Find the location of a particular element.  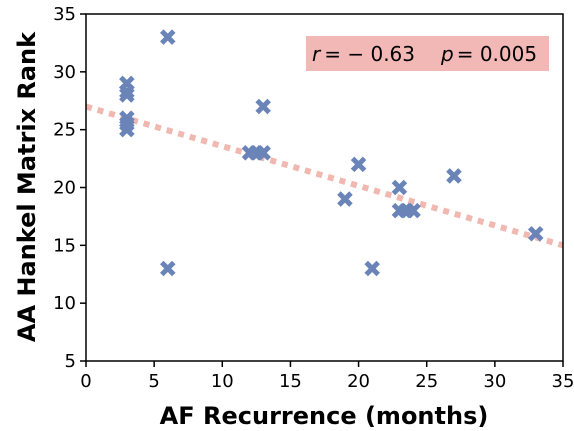

p-value: = 0.005 is located at coordinates (497, 54).